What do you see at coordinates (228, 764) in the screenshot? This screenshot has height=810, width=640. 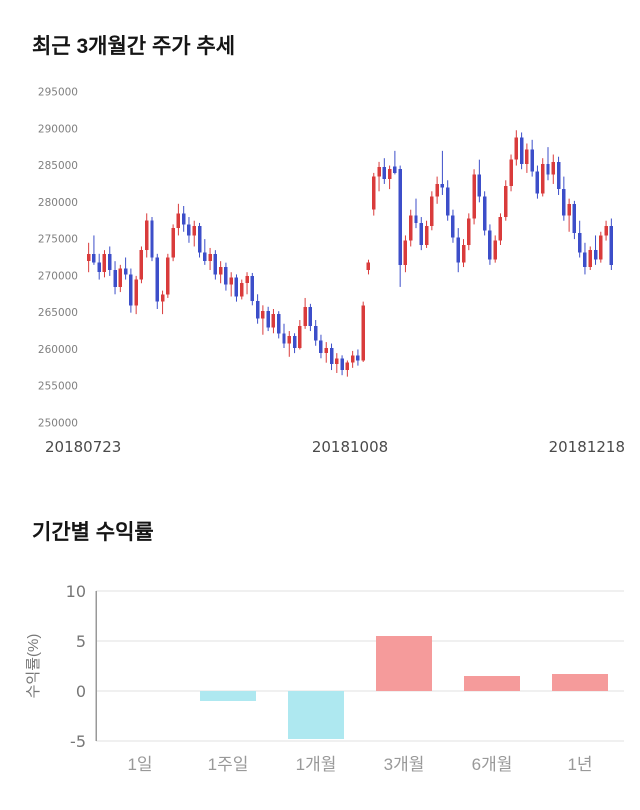 I see `bar-category-label: 1주일` at bounding box center [228, 764].